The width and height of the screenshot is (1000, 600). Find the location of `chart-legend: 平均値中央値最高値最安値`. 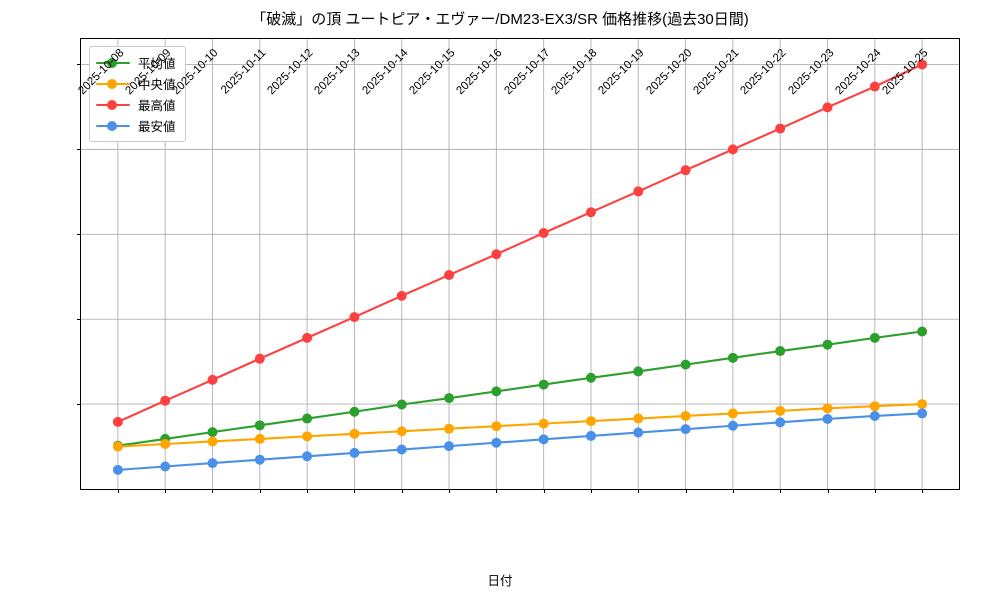

chart-legend: 平均値中央値最高値最安値 is located at coordinates (137, 94).